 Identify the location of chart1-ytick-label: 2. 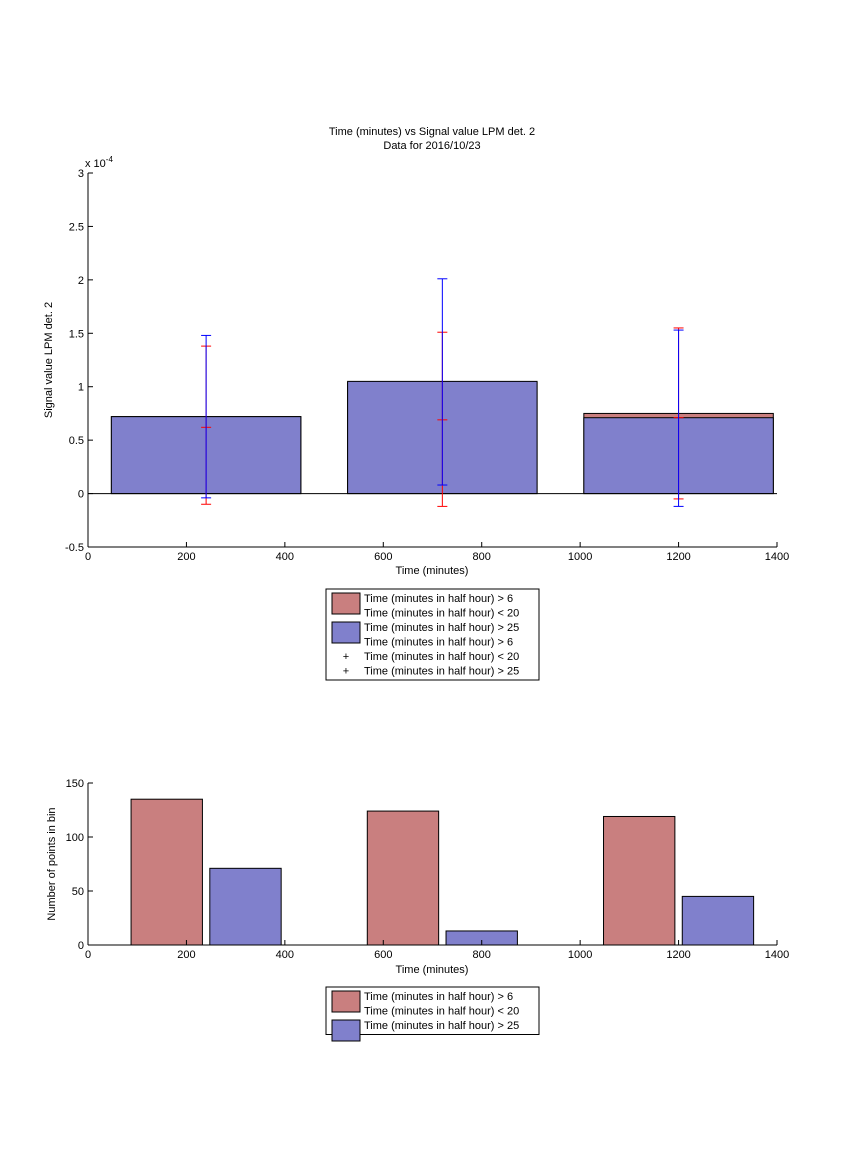
(81, 281).